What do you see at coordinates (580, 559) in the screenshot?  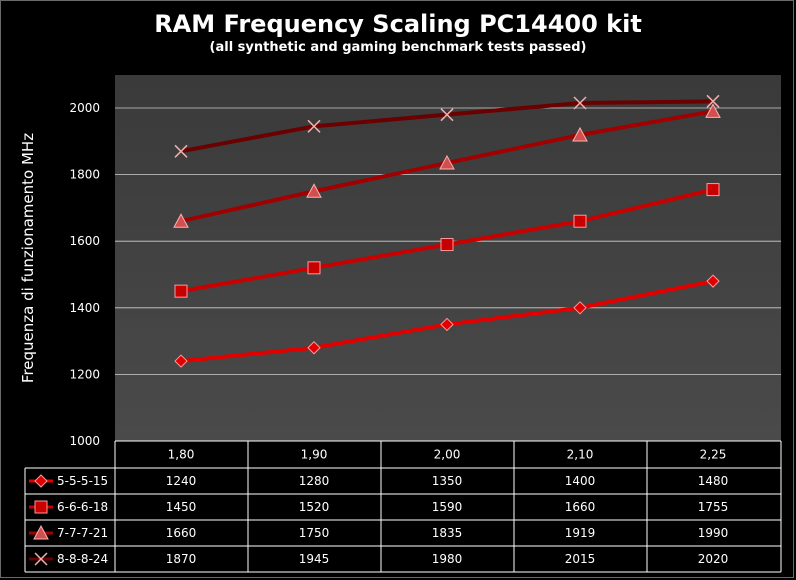 I see `table-cell-value: 2015` at bounding box center [580, 559].